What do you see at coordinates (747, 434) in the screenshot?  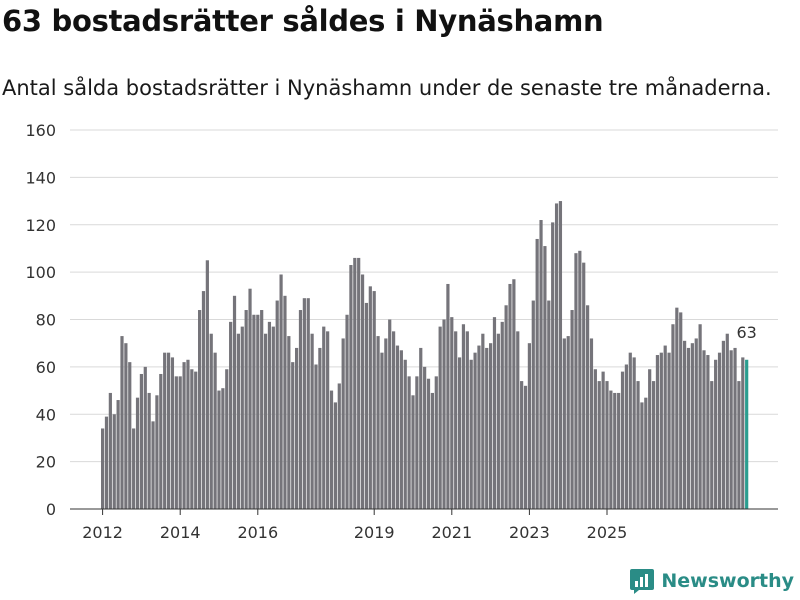 I see `bar-highlight` at bounding box center [747, 434].